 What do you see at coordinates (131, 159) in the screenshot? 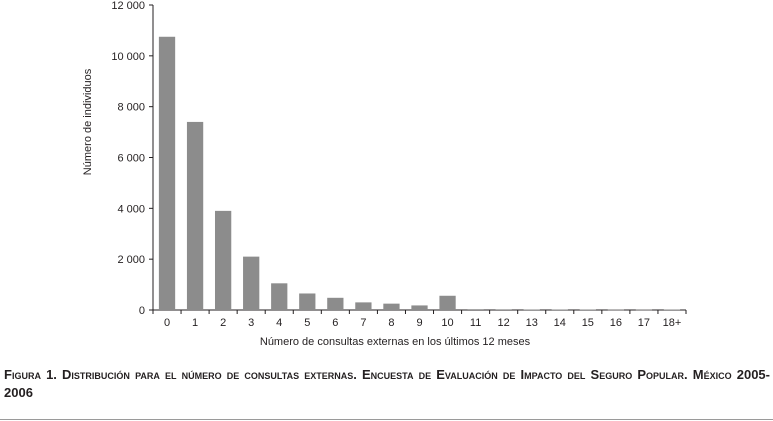
I see `y-tick-label: 6 000` at bounding box center [131, 159].